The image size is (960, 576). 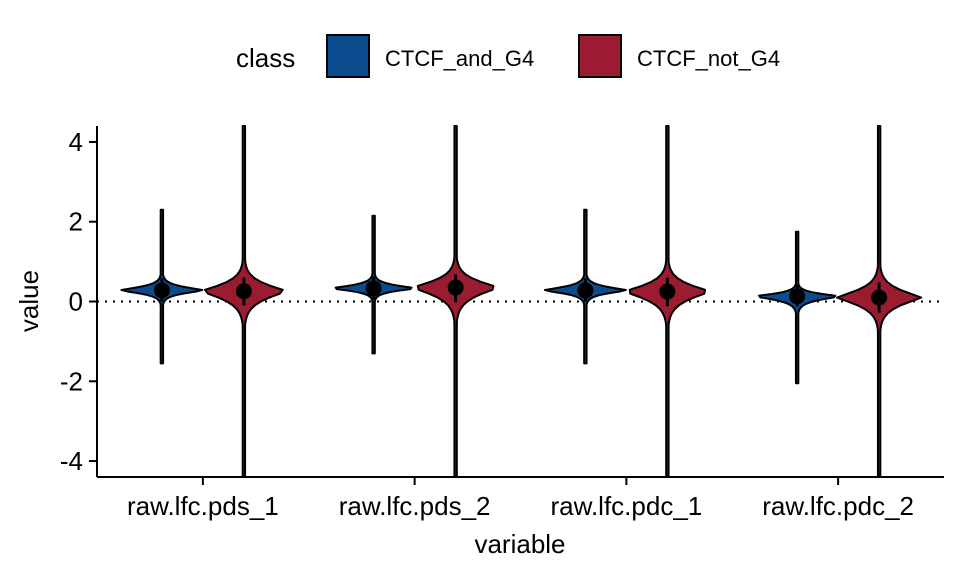 I want to click on legend: class CTCF_and_G4 CTCF_not_G4, so click(x=508, y=56).